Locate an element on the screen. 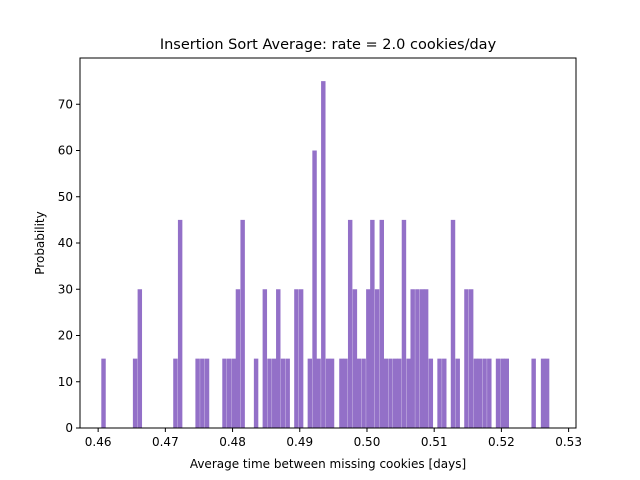 The height and width of the screenshot is (480, 640). y-axis-ticks: 0 10 20 30 40 50 60 70 is located at coordinates (69, 266).